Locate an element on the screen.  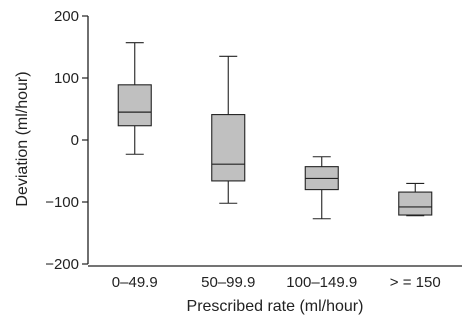
y-tick-label: −200 is located at coordinates (62, 264).